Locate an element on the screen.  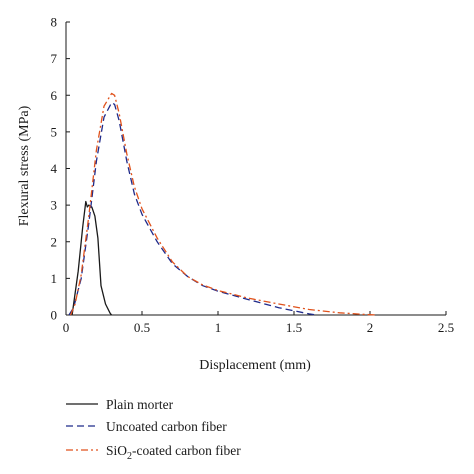
y-axis-label: Flexural stress (MPa) is located at coordinates (24, 165).